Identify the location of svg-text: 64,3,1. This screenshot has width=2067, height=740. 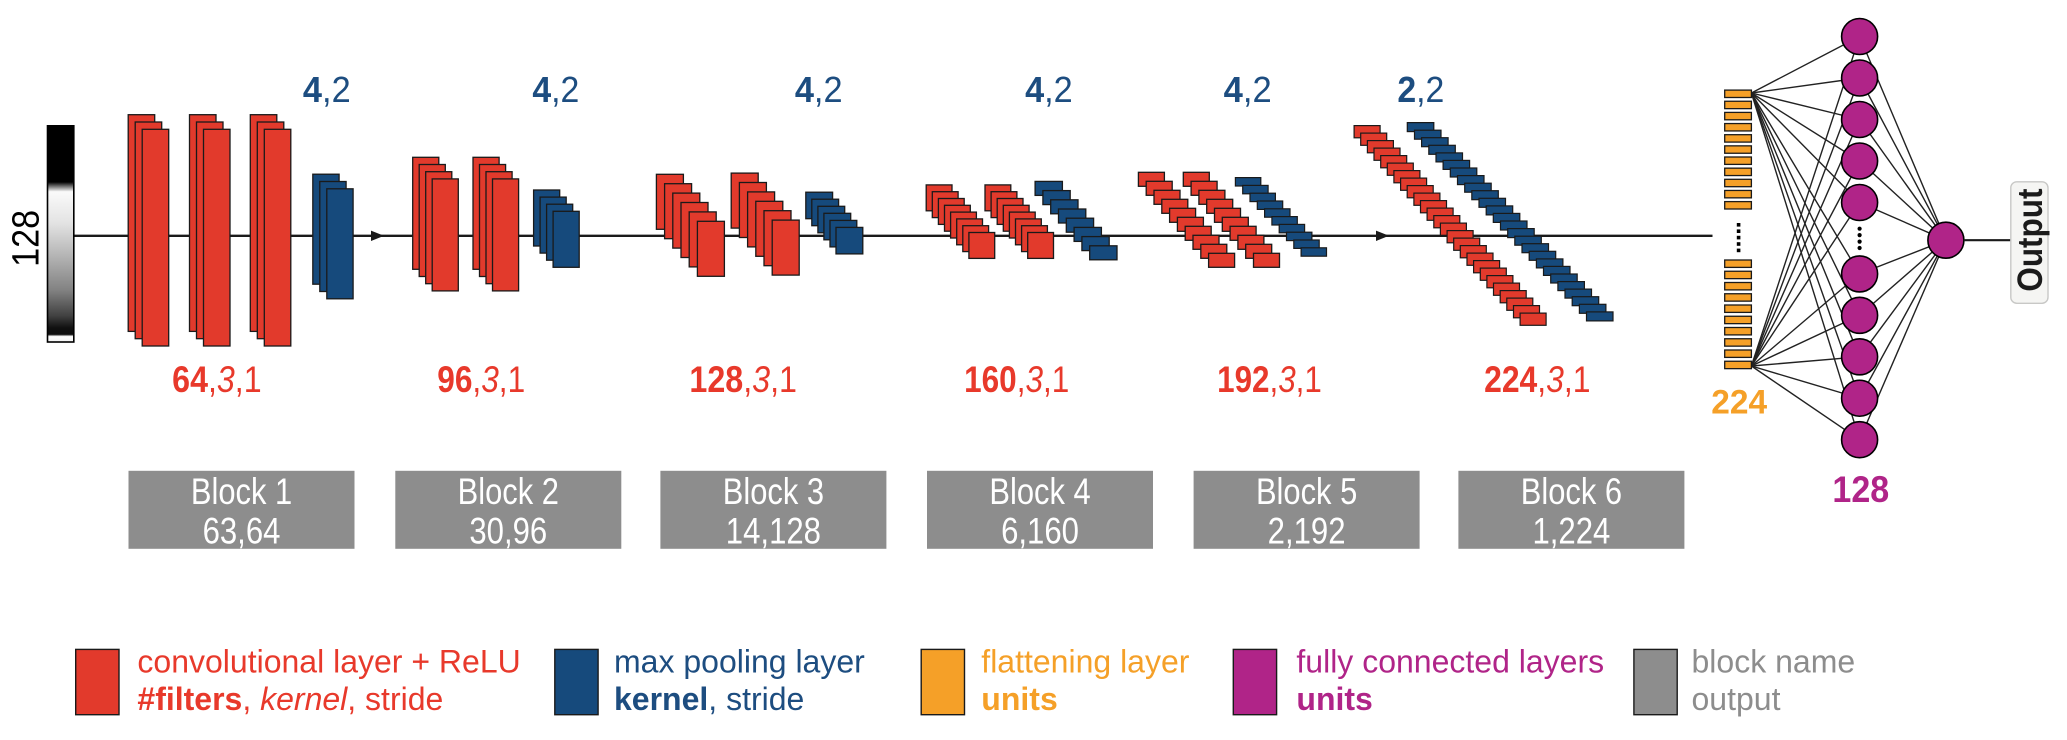
(216, 380).